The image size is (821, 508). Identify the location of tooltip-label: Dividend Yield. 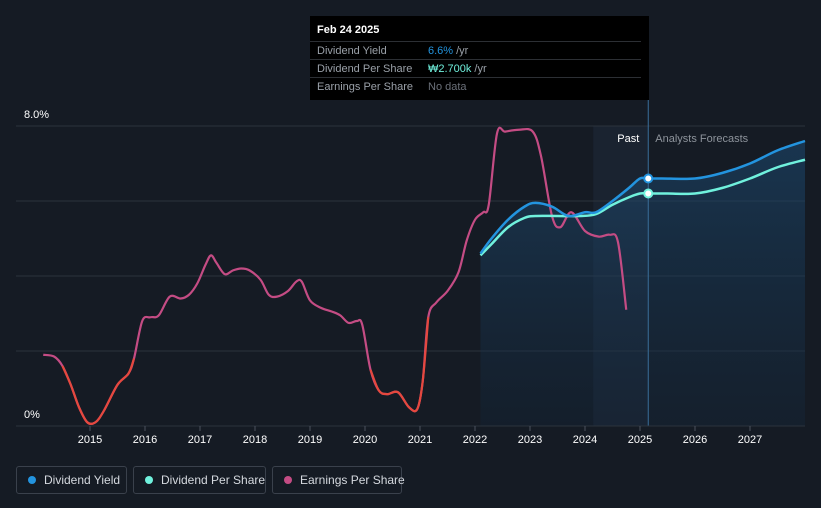
(352, 51).